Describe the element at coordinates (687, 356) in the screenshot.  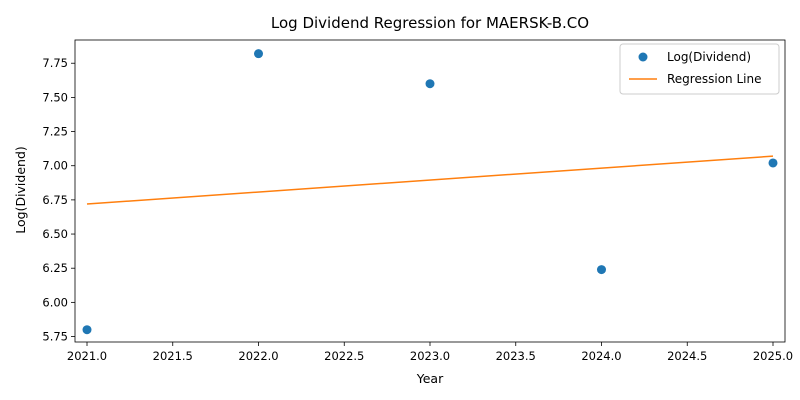
I see `x-tick-label: 2024.5` at that location.